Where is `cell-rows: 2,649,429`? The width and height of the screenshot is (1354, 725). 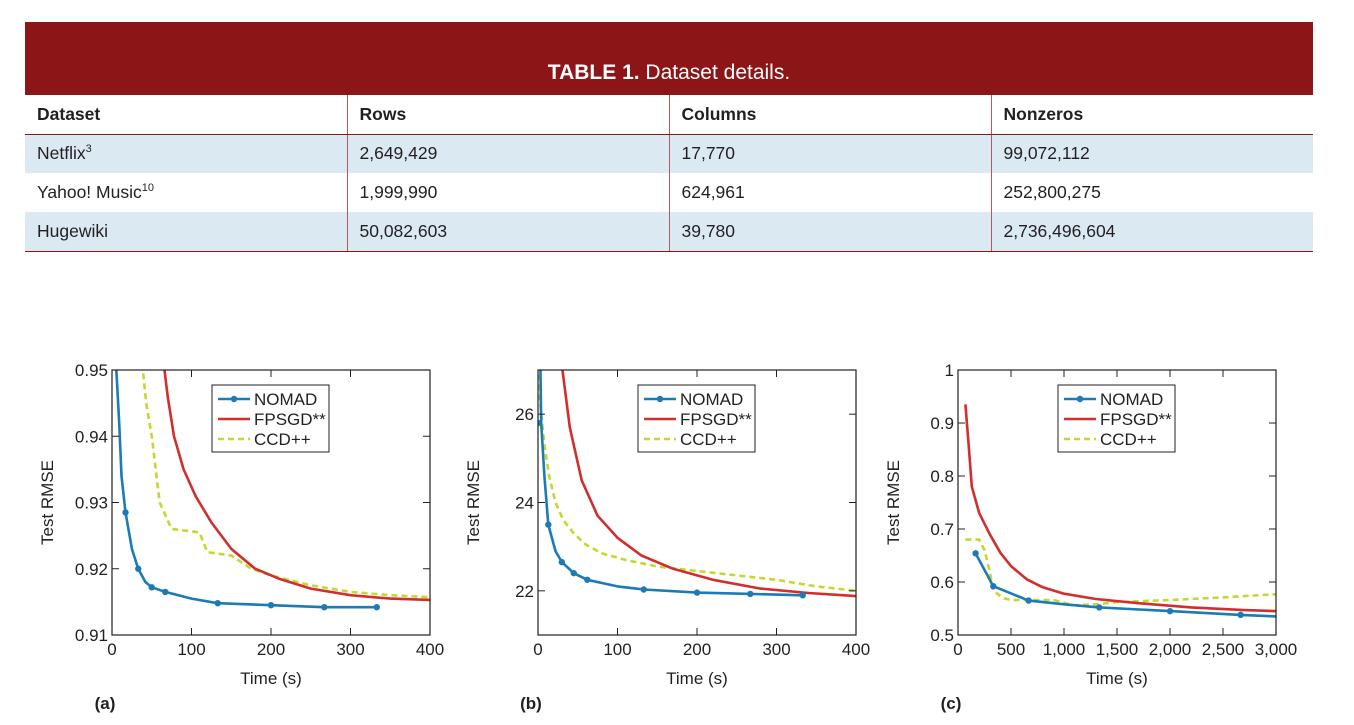 cell-rows: 2,649,429 is located at coordinates (507, 153).